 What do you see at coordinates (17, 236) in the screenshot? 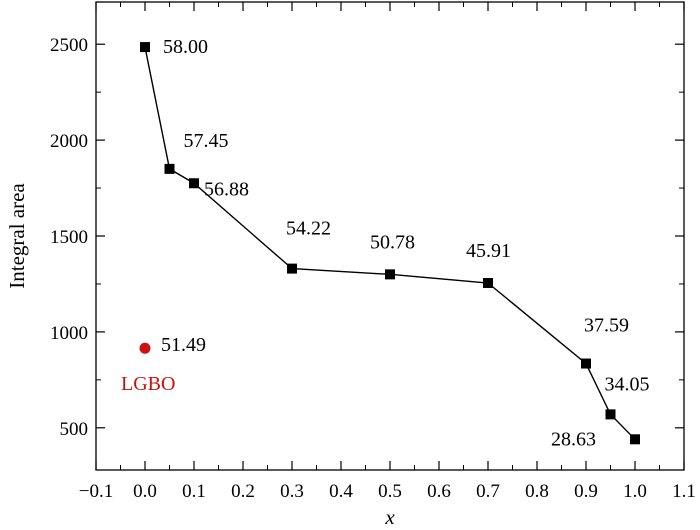
I see `y-axis-title: Integral area` at bounding box center [17, 236].